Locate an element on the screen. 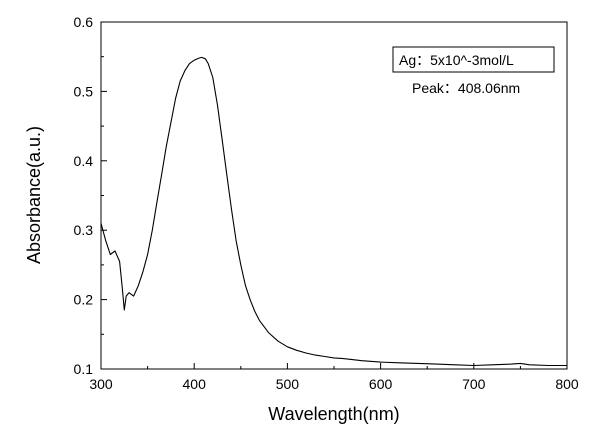 The image size is (610, 439). legend-concentration: Ag：5x10^-3mol/L is located at coordinates (456, 60).